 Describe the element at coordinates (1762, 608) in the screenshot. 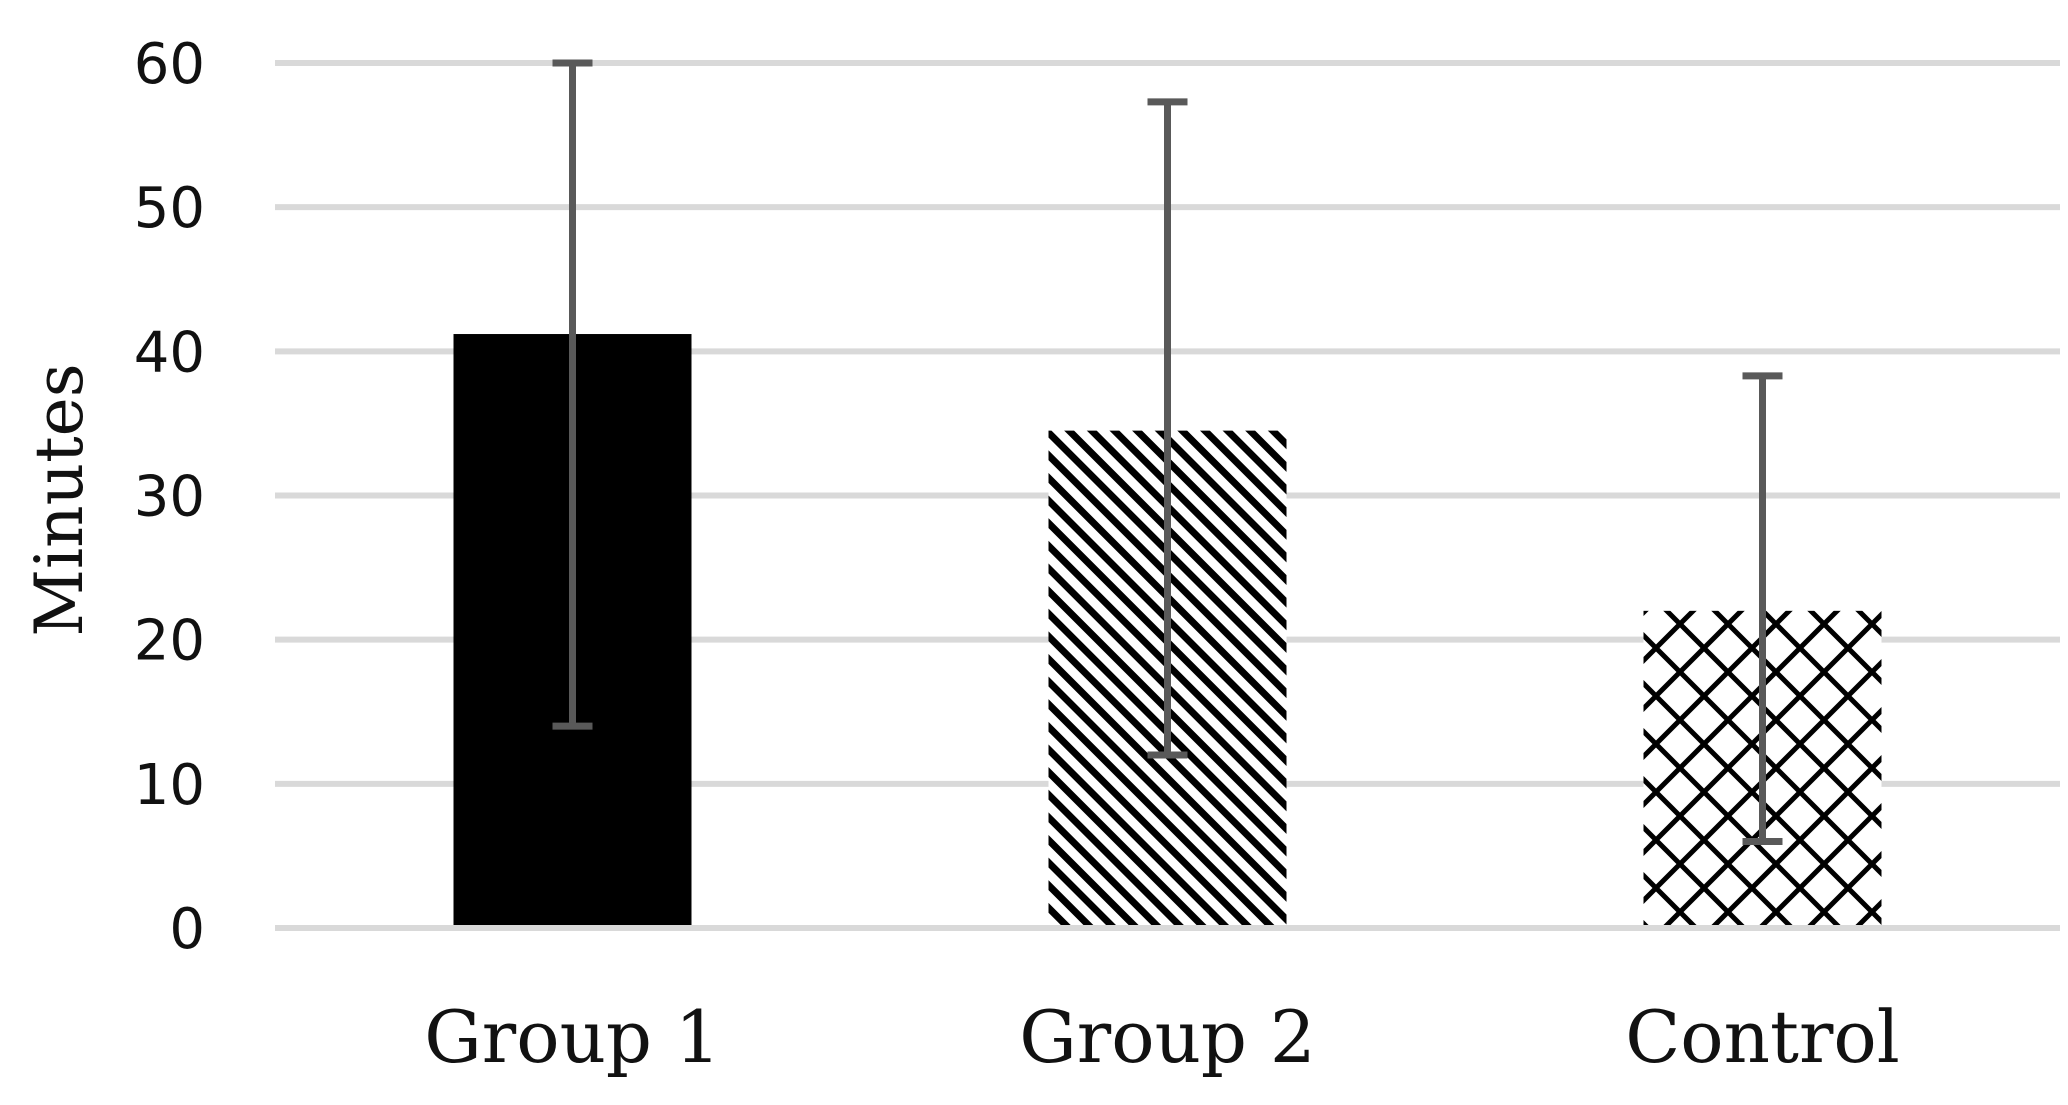

I see `error-bar-control` at that location.